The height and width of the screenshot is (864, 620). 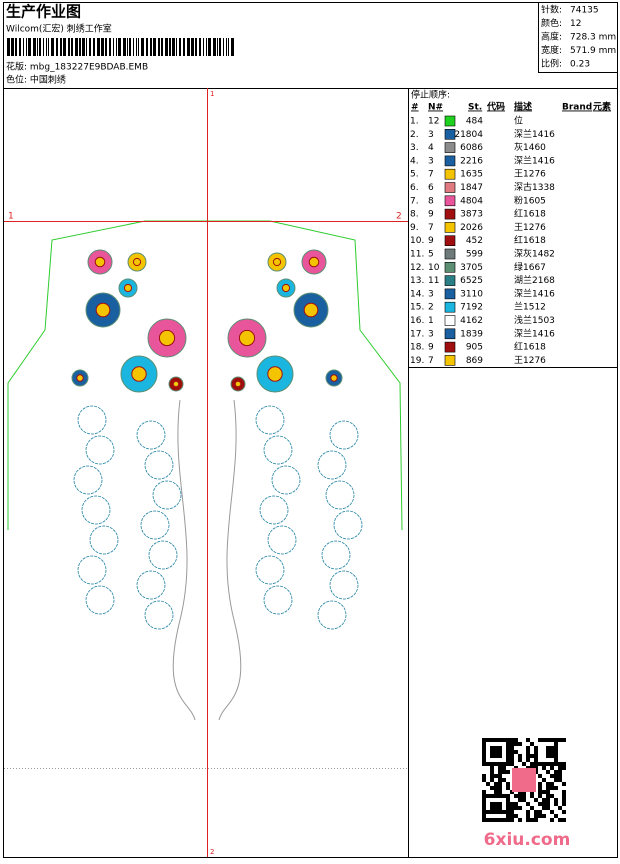 I want to click on stitches: 905, so click(x=474, y=348).